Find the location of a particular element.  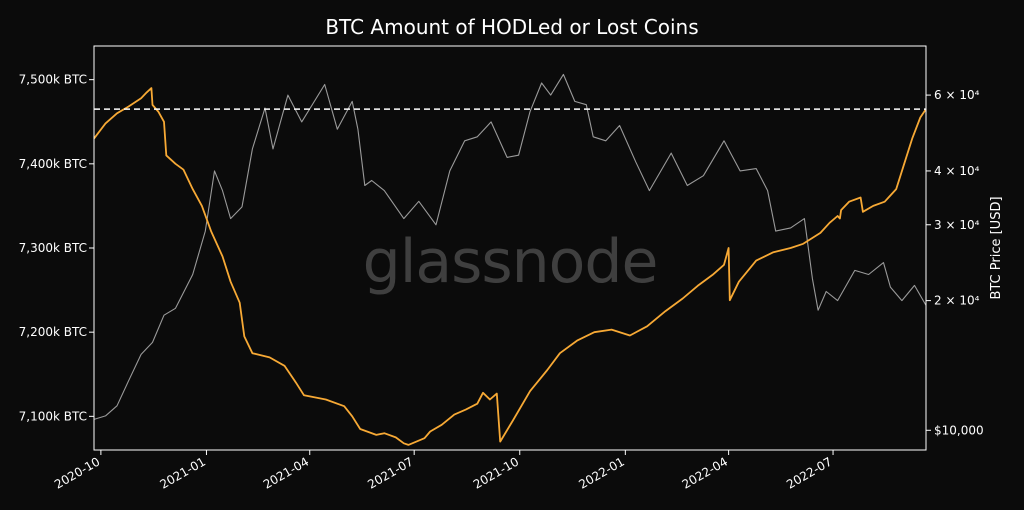

y-left-tick-label: 7,100k BTC is located at coordinates (53, 416).